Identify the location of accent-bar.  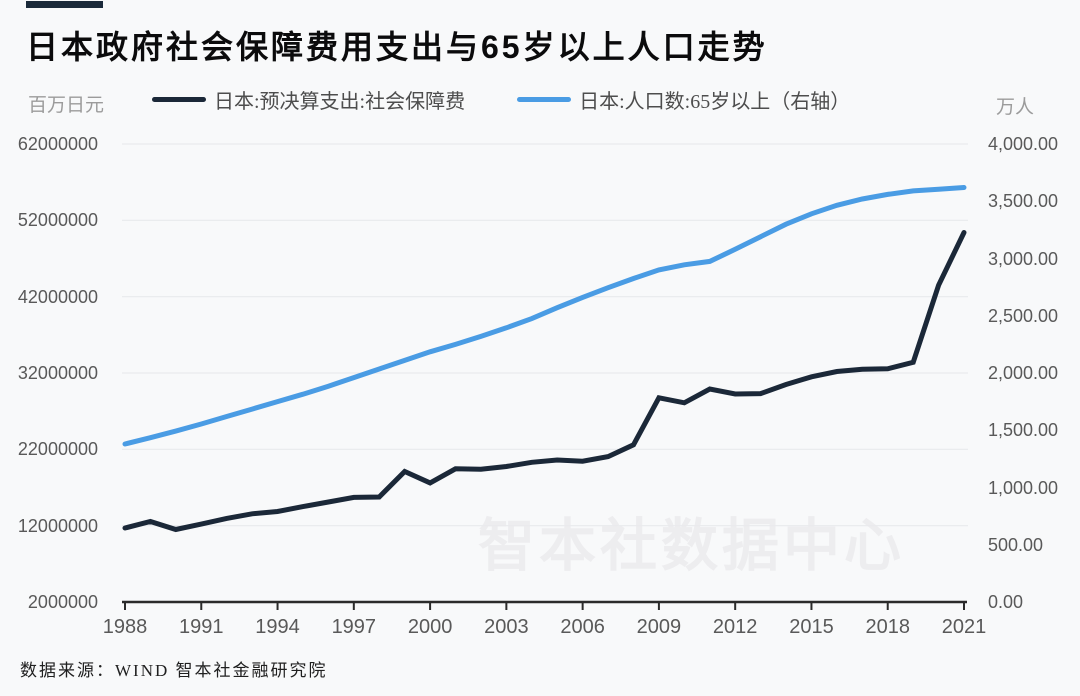
(64, 4).